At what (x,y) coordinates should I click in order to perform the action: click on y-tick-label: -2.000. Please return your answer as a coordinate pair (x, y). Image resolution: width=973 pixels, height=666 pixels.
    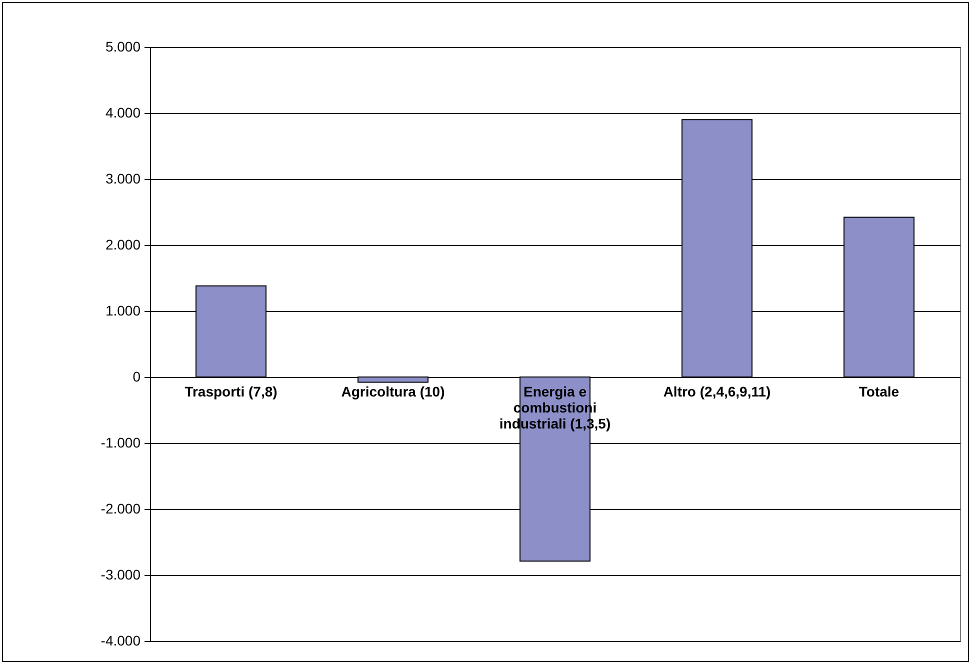
    Looking at the image, I should click on (120, 508).